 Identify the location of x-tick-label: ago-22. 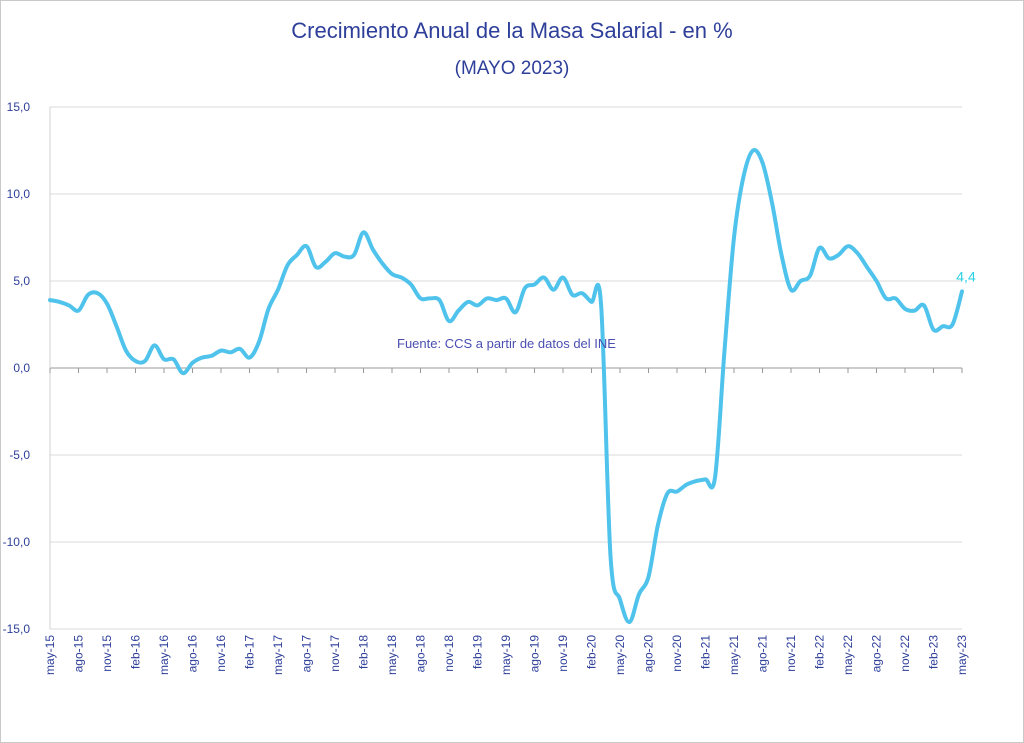
(877, 654).